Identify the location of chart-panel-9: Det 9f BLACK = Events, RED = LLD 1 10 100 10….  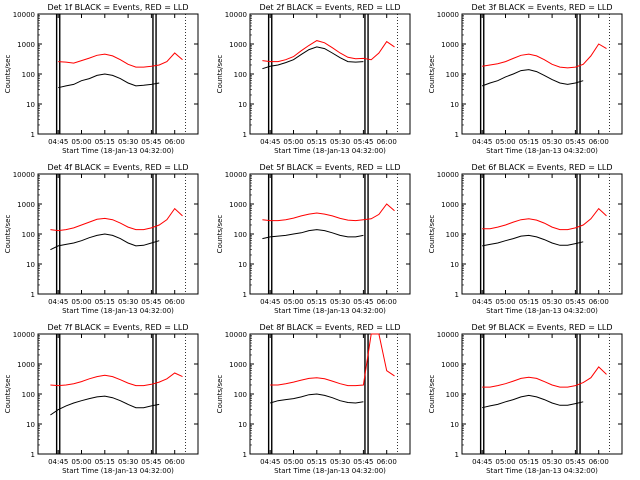
(525, 399).